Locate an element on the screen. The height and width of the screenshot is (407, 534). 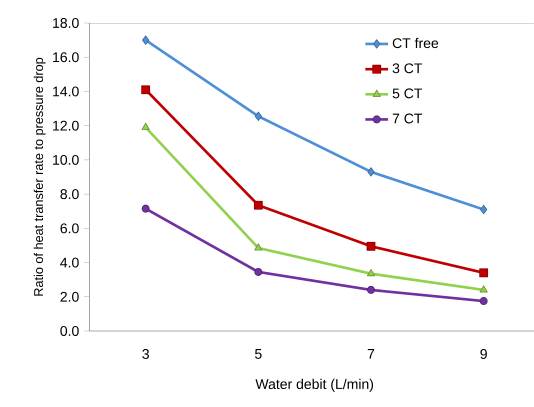
y-tick-label: 10.0 is located at coordinates (66, 159).